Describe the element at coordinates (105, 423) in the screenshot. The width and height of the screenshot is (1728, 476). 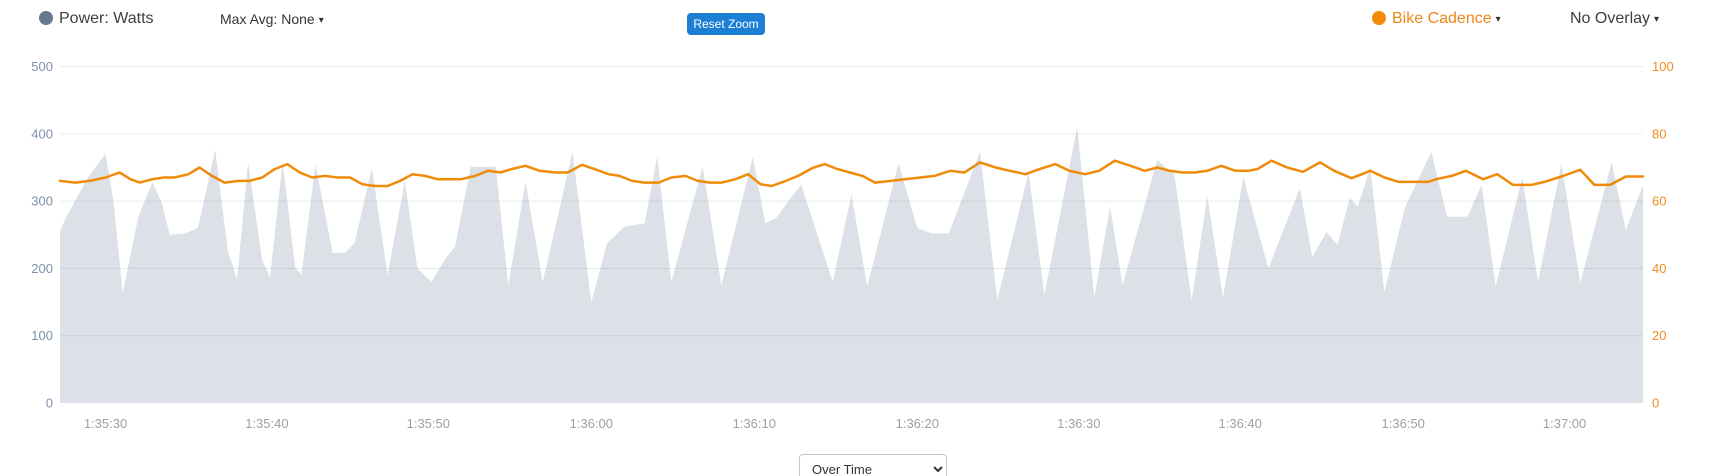
I see `x-axis-tick-label: 1:35:30` at that location.